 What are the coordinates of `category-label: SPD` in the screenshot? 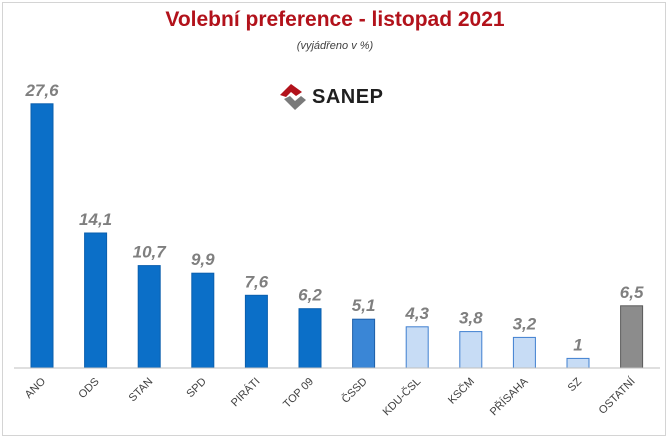 It's located at (196, 388).